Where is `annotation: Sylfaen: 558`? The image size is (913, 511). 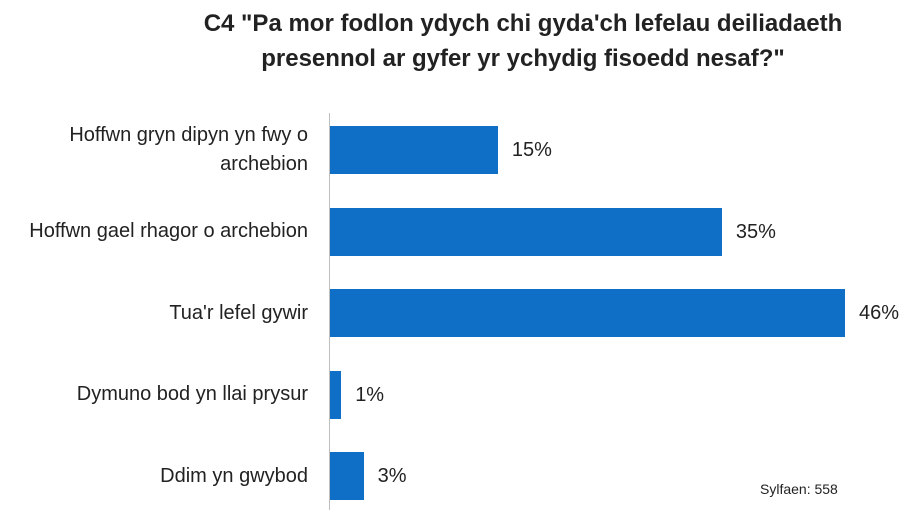 annotation: Sylfaen: 558 is located at coordinates (799, 489).